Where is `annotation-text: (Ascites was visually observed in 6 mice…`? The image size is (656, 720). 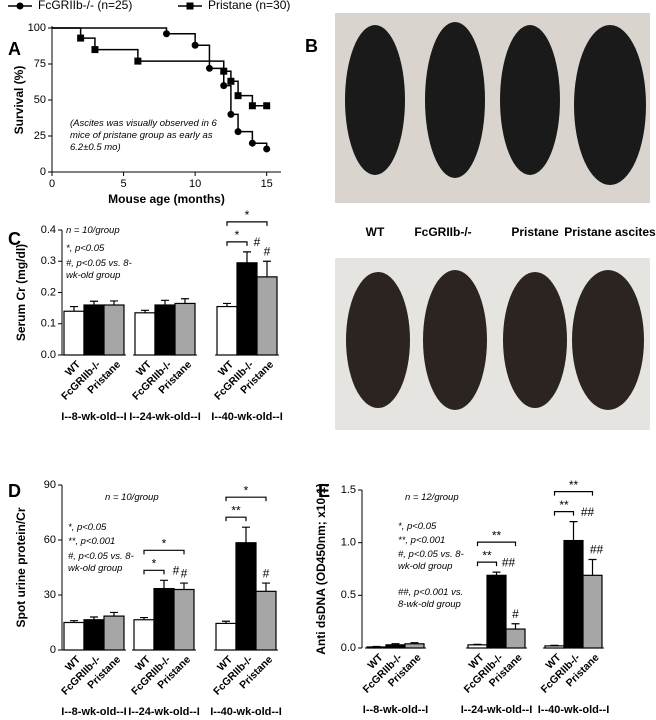
annotation-text: (Ascites was visually observed in 6 mice… is located at coordinates (143, 135).